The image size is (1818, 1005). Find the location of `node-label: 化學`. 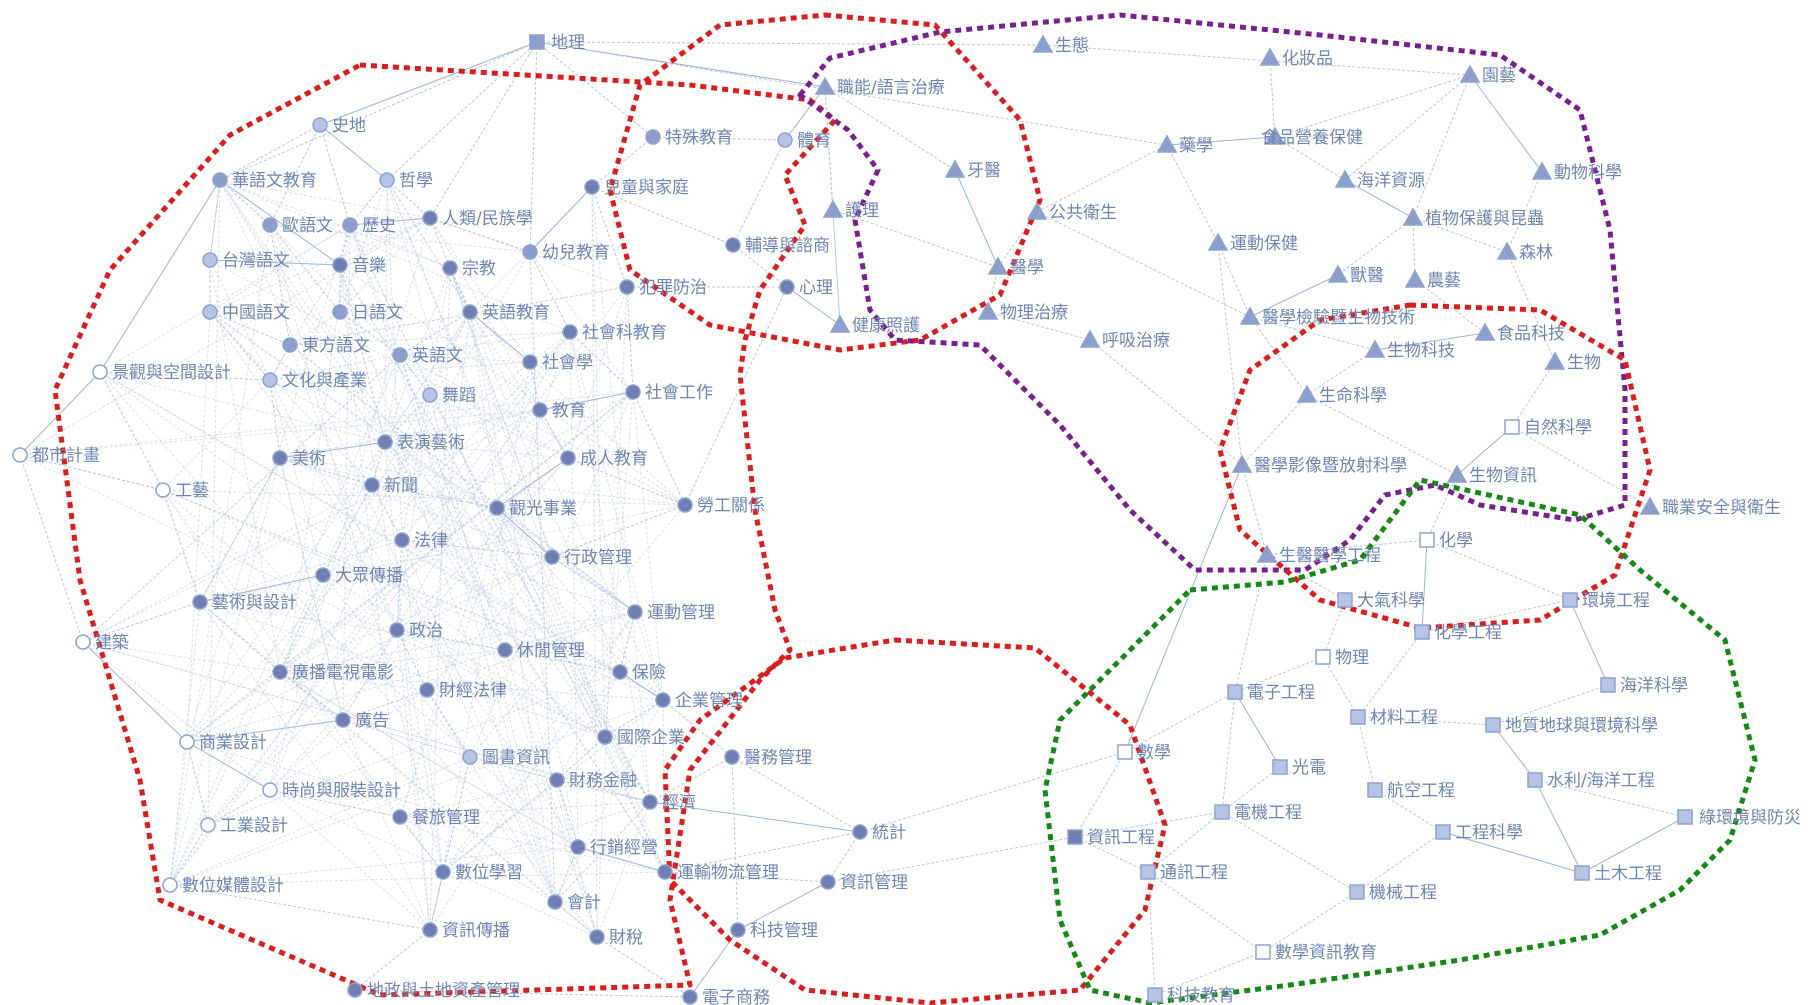

node-label: 化學 is located at coordinates (1456, 541).